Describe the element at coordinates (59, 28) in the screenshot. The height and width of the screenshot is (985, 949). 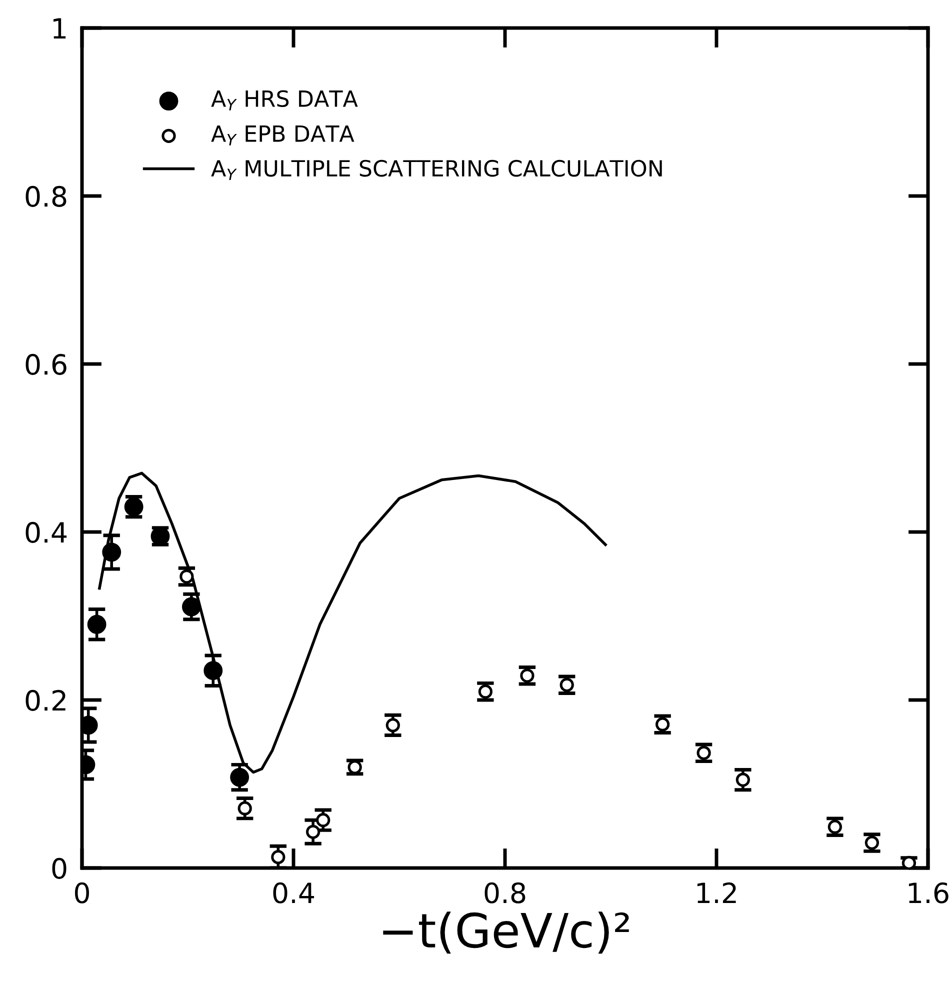
I see `y-tick-label: 1` at that location.